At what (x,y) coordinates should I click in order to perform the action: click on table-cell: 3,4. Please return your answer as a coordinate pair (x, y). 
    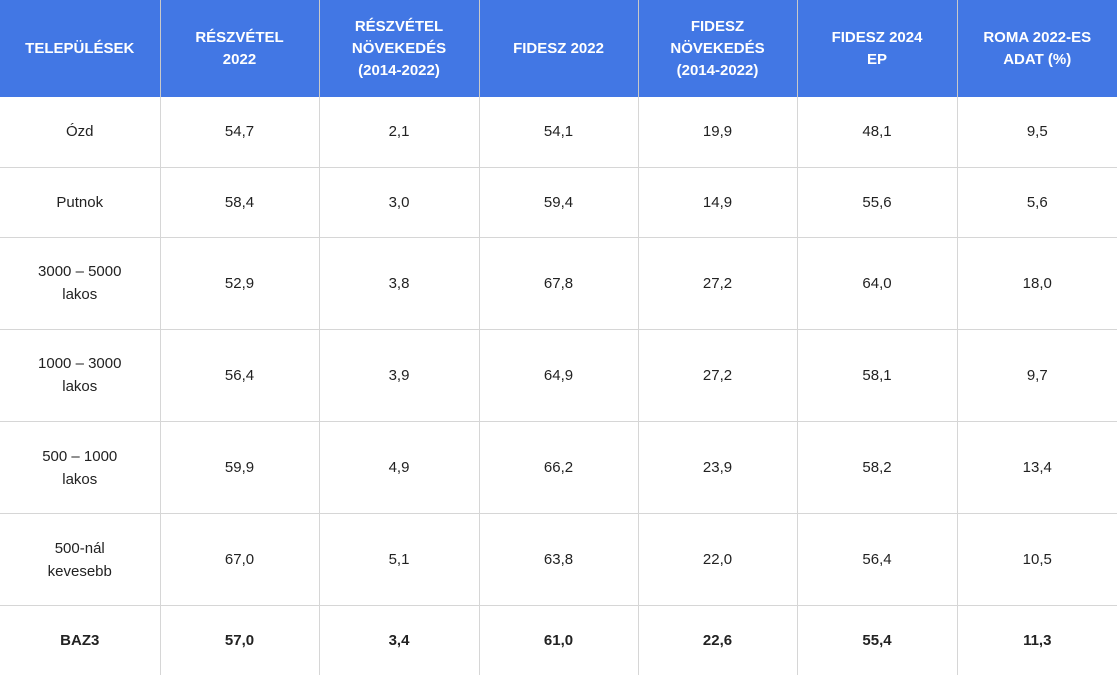
    Looking at the image, I should click on (399, 640).